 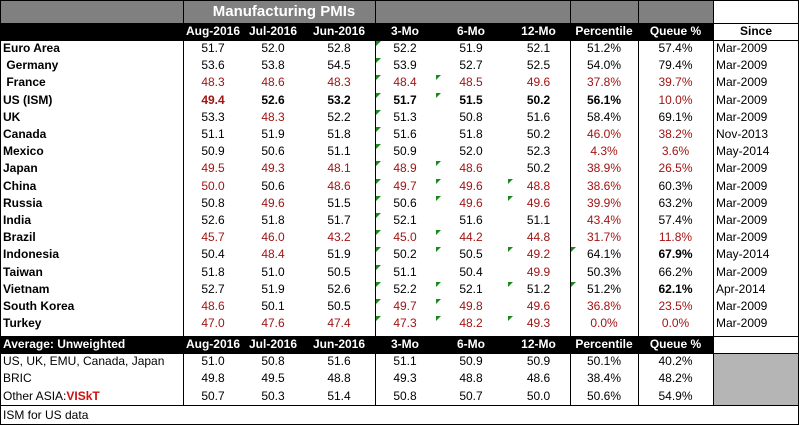 I want to click on value-cell: 49.8, so click(x=471, y=306).